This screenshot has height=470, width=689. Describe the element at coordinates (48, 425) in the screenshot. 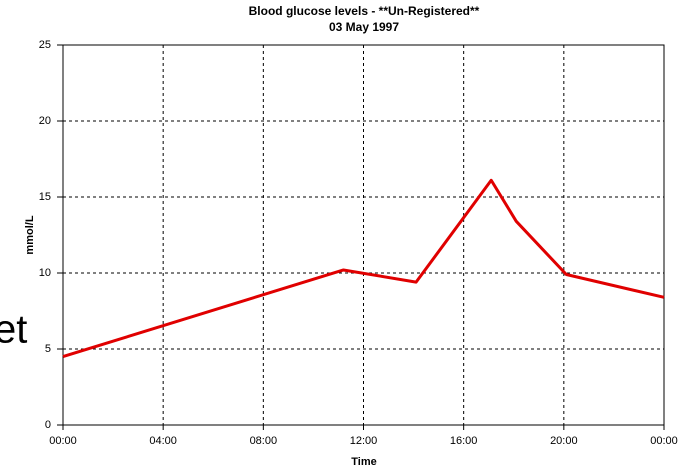

I see `y-tick-label: 0` at that location.